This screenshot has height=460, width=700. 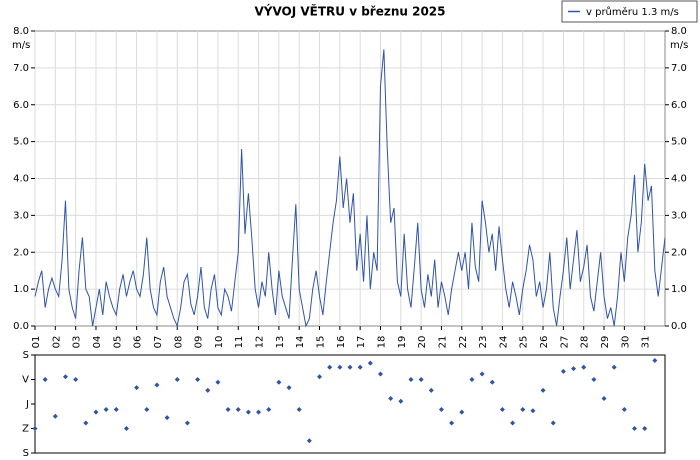 What do you see at coordinates (442, 342) in the screenshot?
I see `x-tick-label: 21` at bounding box center [442, 342].